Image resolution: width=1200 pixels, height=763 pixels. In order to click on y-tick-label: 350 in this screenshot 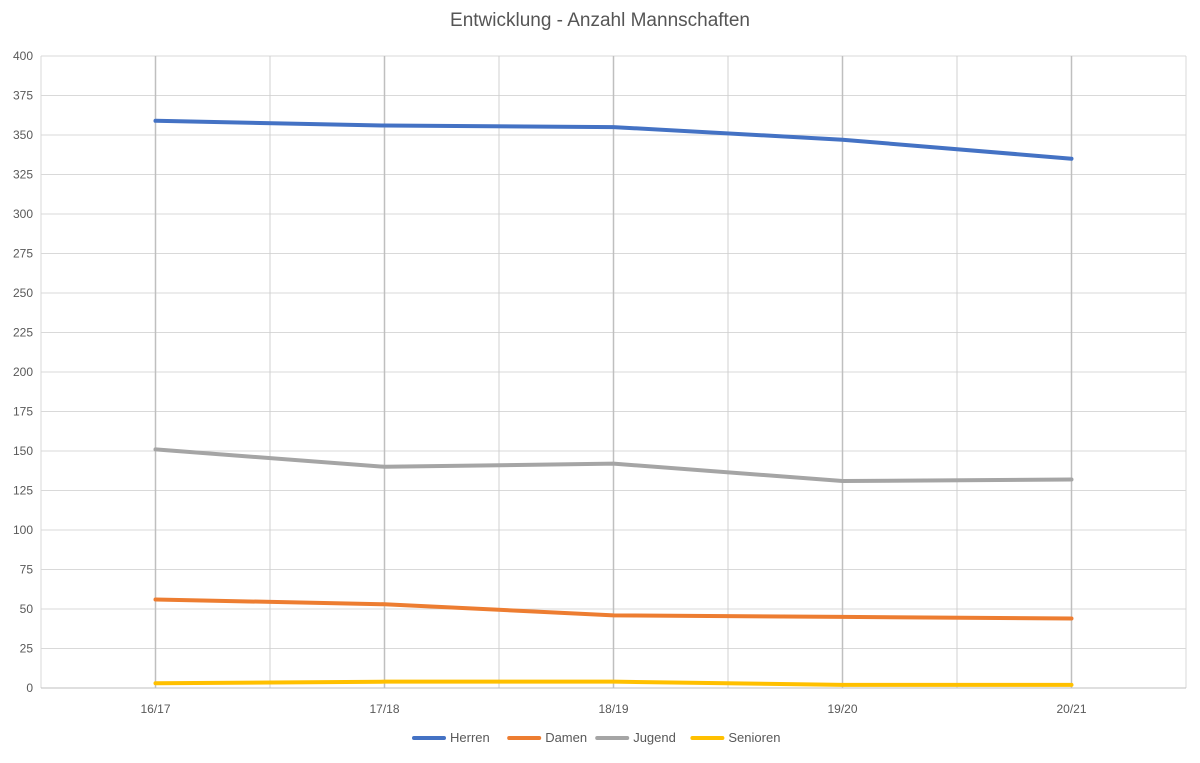, I will do `click(23, 135)`.